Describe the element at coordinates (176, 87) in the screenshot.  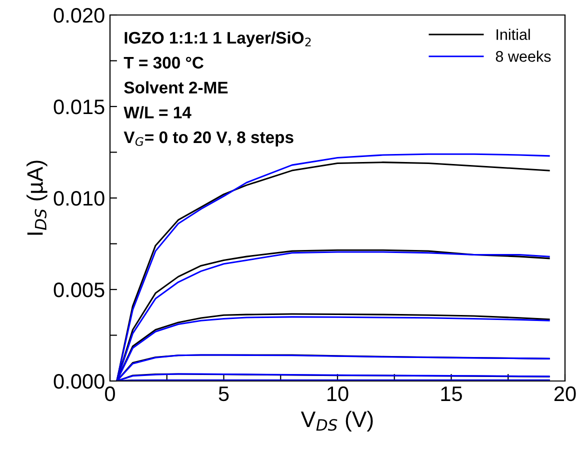
I see `annotation: Solvent 2-ME` at that location.